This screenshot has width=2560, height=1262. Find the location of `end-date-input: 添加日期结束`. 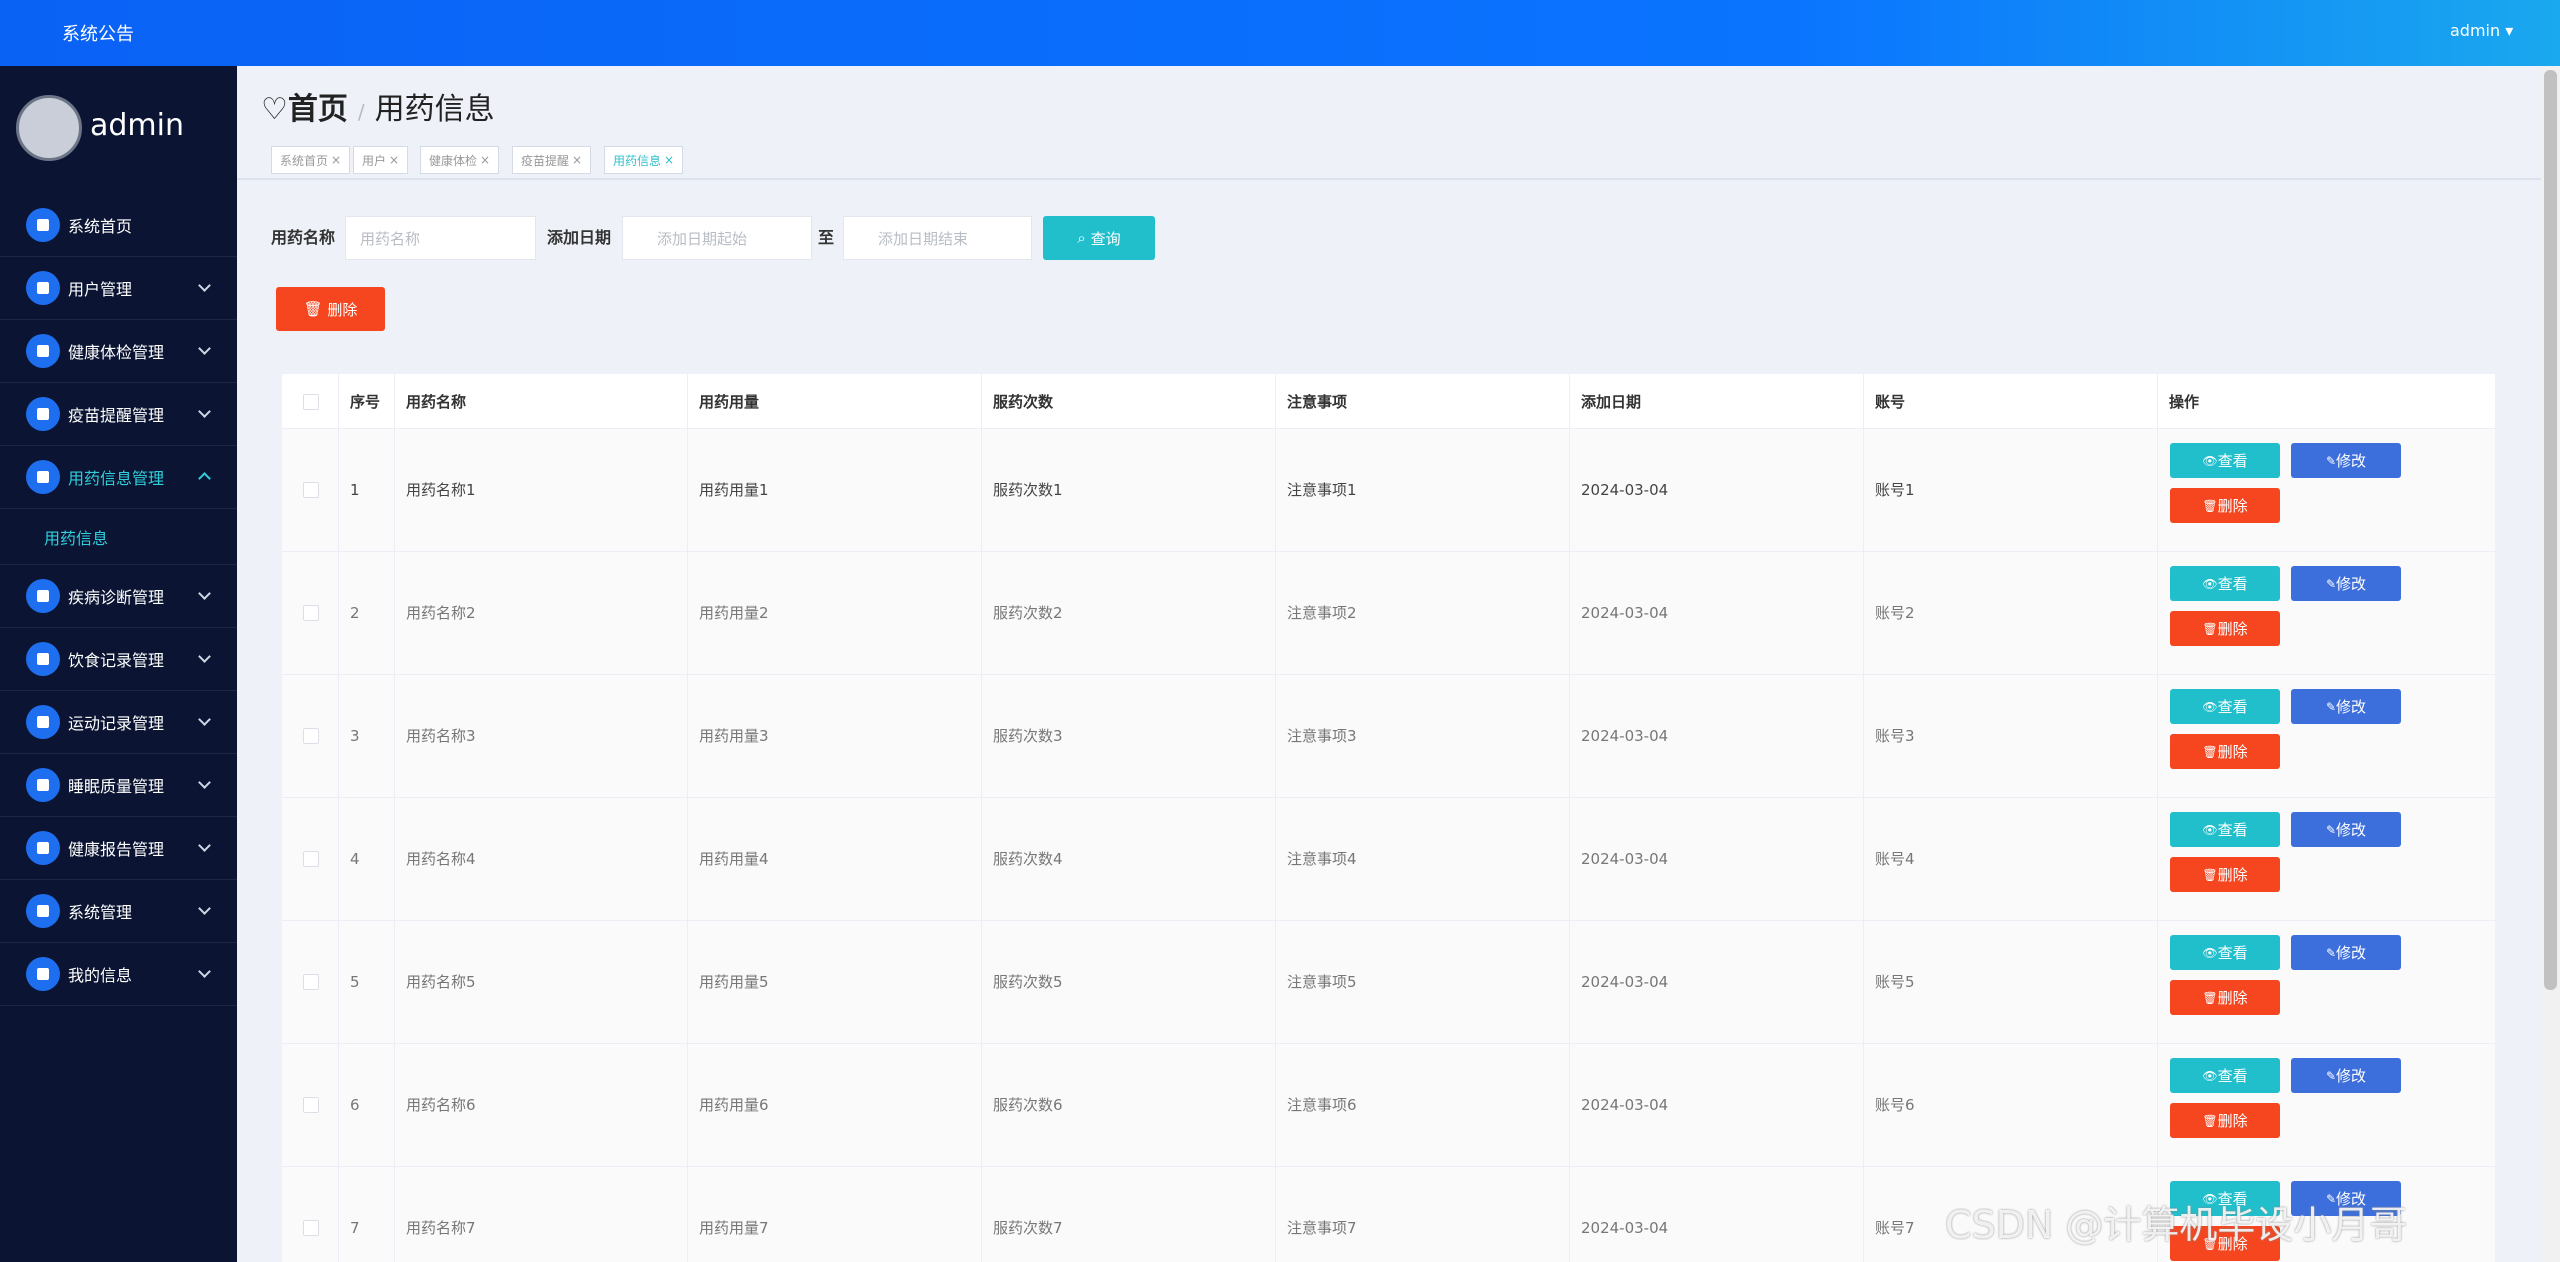

end-date-input: 添加日期结束 is located at coordinates (937, 238).